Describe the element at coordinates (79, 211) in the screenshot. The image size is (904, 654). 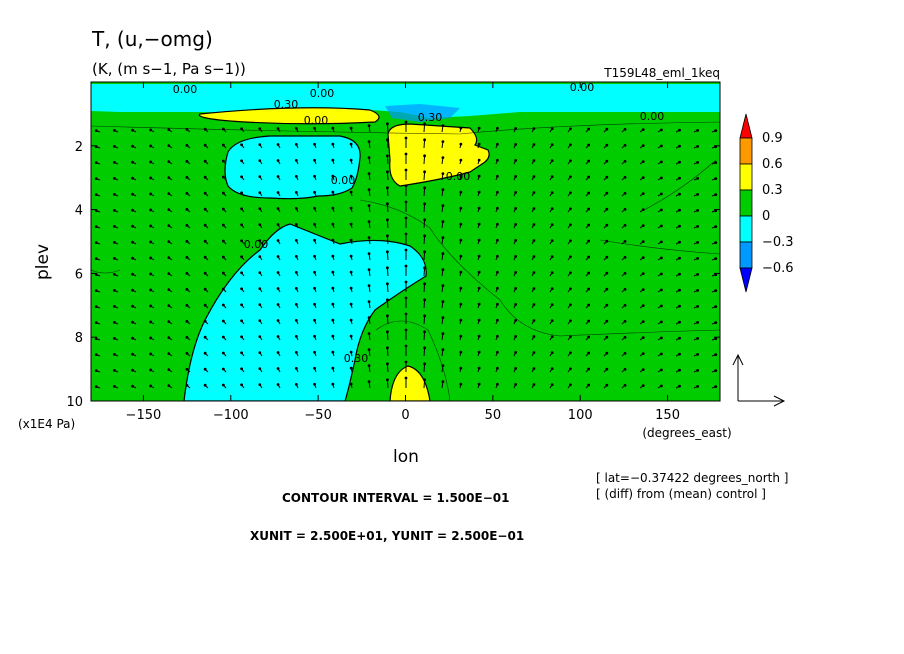
I see `y-tick-label: 4` at that location.